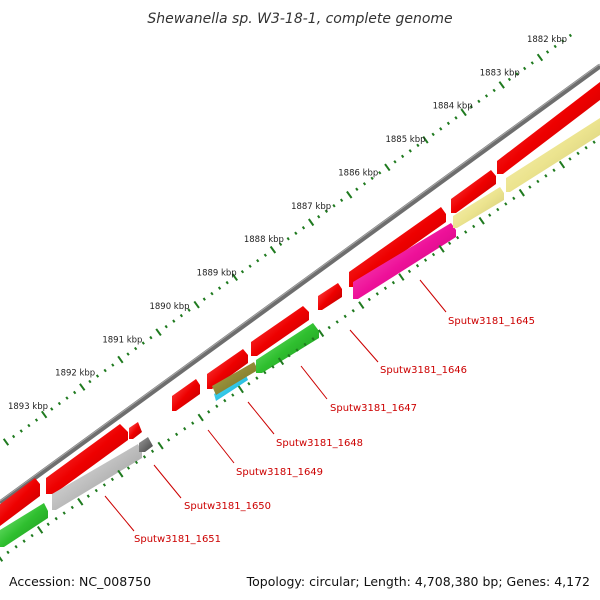 This screenshot has height=600, width=600. I want to click on gene-label-1648: Sputw3181_1648, so click(319, 443).